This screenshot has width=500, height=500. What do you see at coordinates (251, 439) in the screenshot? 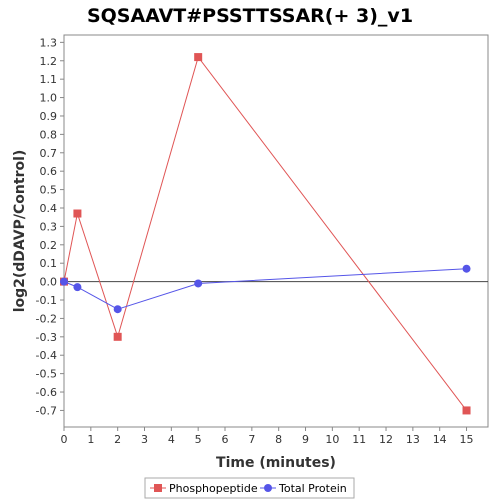
I see `x-tick-label: 7` at bounding box center [251, 439].